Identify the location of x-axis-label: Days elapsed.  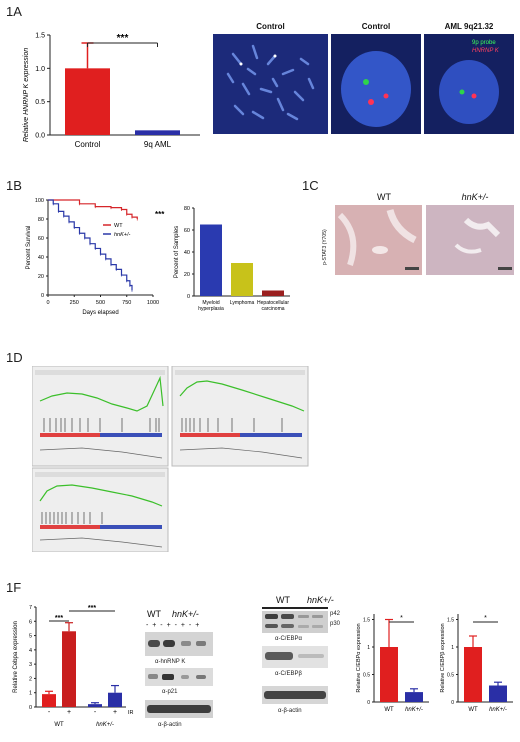
(100, 313).